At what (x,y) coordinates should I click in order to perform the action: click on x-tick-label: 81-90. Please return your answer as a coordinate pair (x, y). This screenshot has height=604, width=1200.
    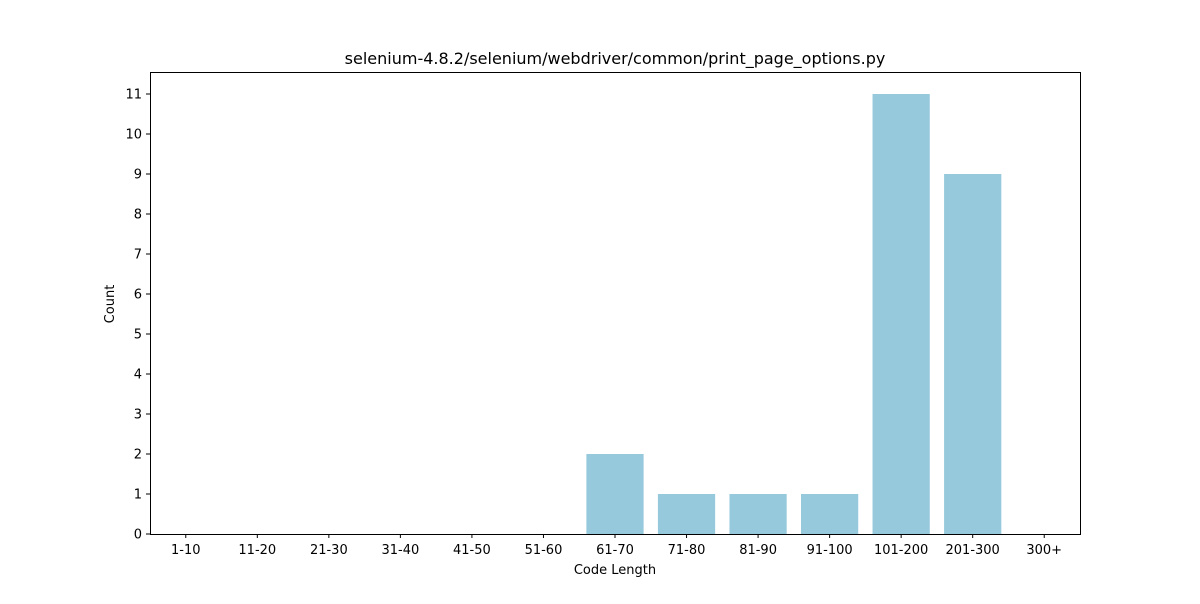
    Looking at the image, I should click on (758, 550).